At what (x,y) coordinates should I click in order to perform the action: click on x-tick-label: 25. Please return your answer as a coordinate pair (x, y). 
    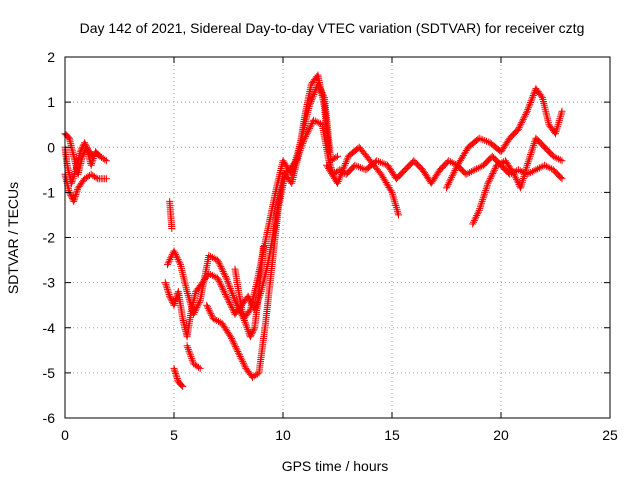
    Looking at the image, I should click on (610, 435).